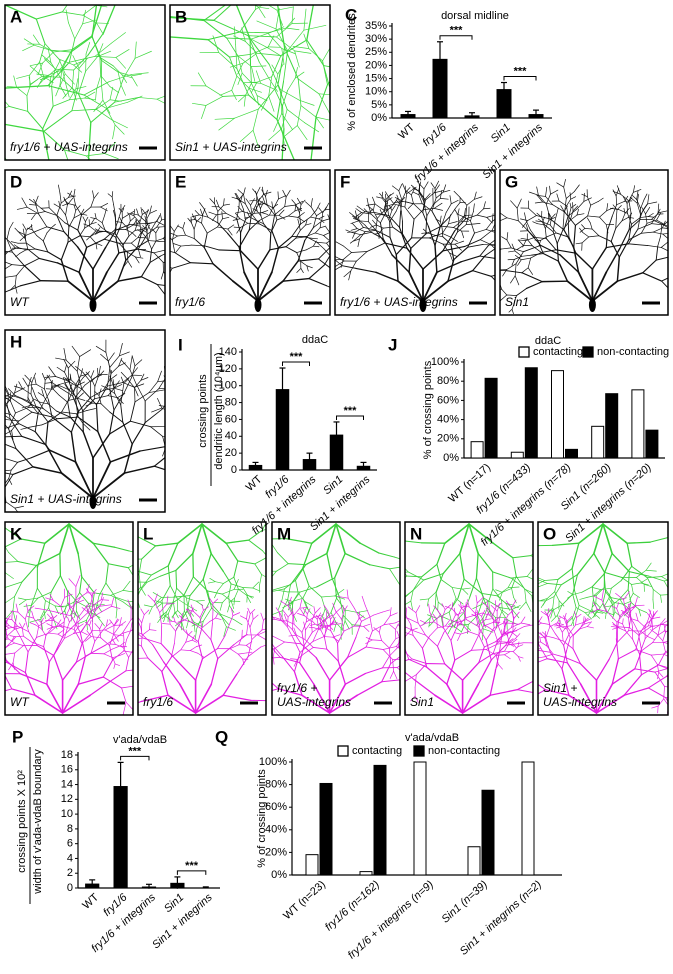  What do you see at coordinates (314, 702) in the screenshot?
I see `panel-caption: UAS-integrins` at bounding box center [314, 702].